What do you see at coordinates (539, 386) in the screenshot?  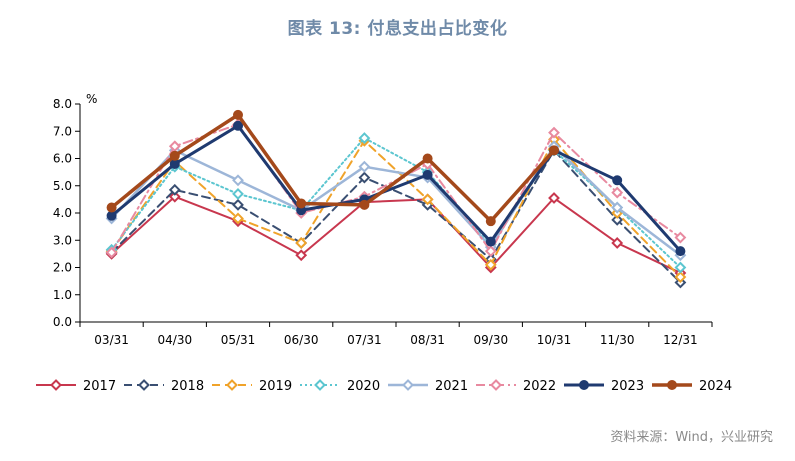 I see `legend-label: 2022` at bounding box center [539, 386].